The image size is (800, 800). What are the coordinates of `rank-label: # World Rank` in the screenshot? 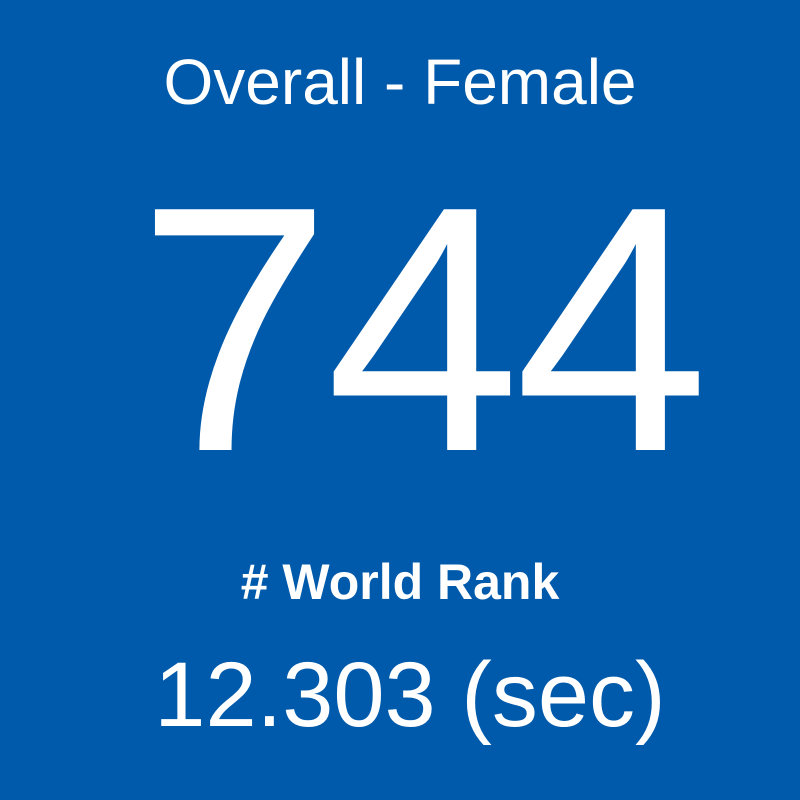 It's located at (400, 582).